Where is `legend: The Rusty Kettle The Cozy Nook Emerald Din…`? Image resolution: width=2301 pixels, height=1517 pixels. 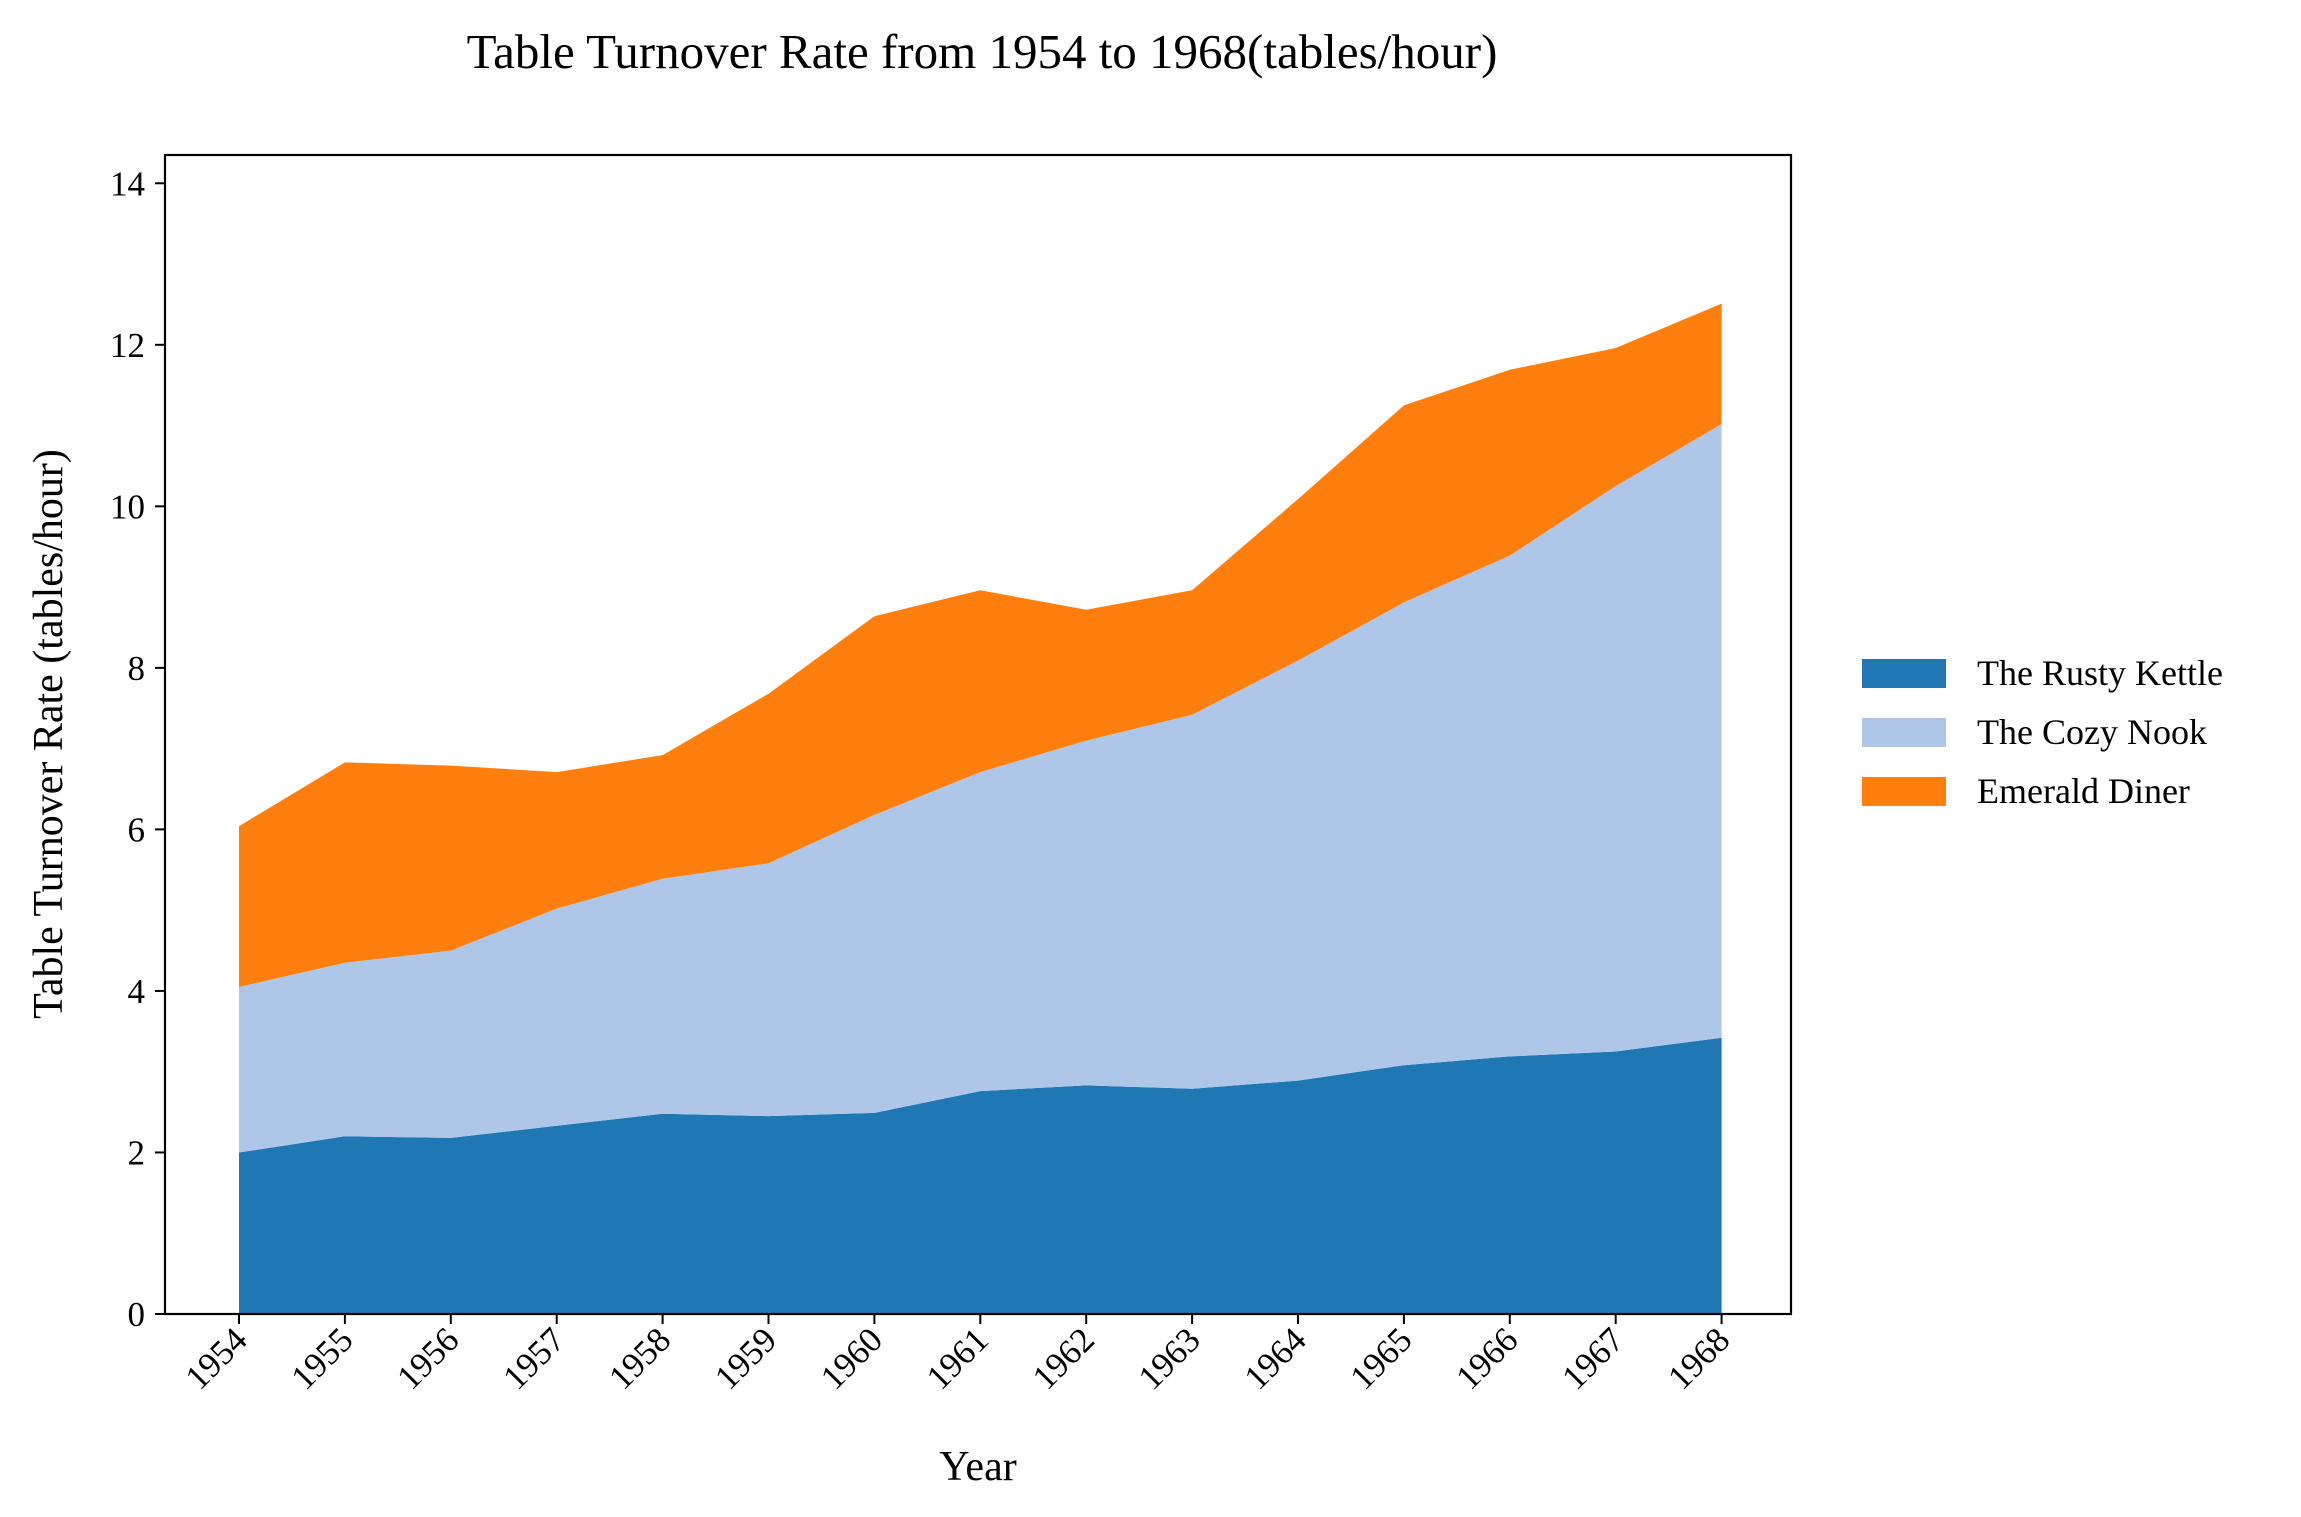
legend: The Rusty Kettle The Cozy Nook Emerald Din… is located at coordinates (2042, 732).